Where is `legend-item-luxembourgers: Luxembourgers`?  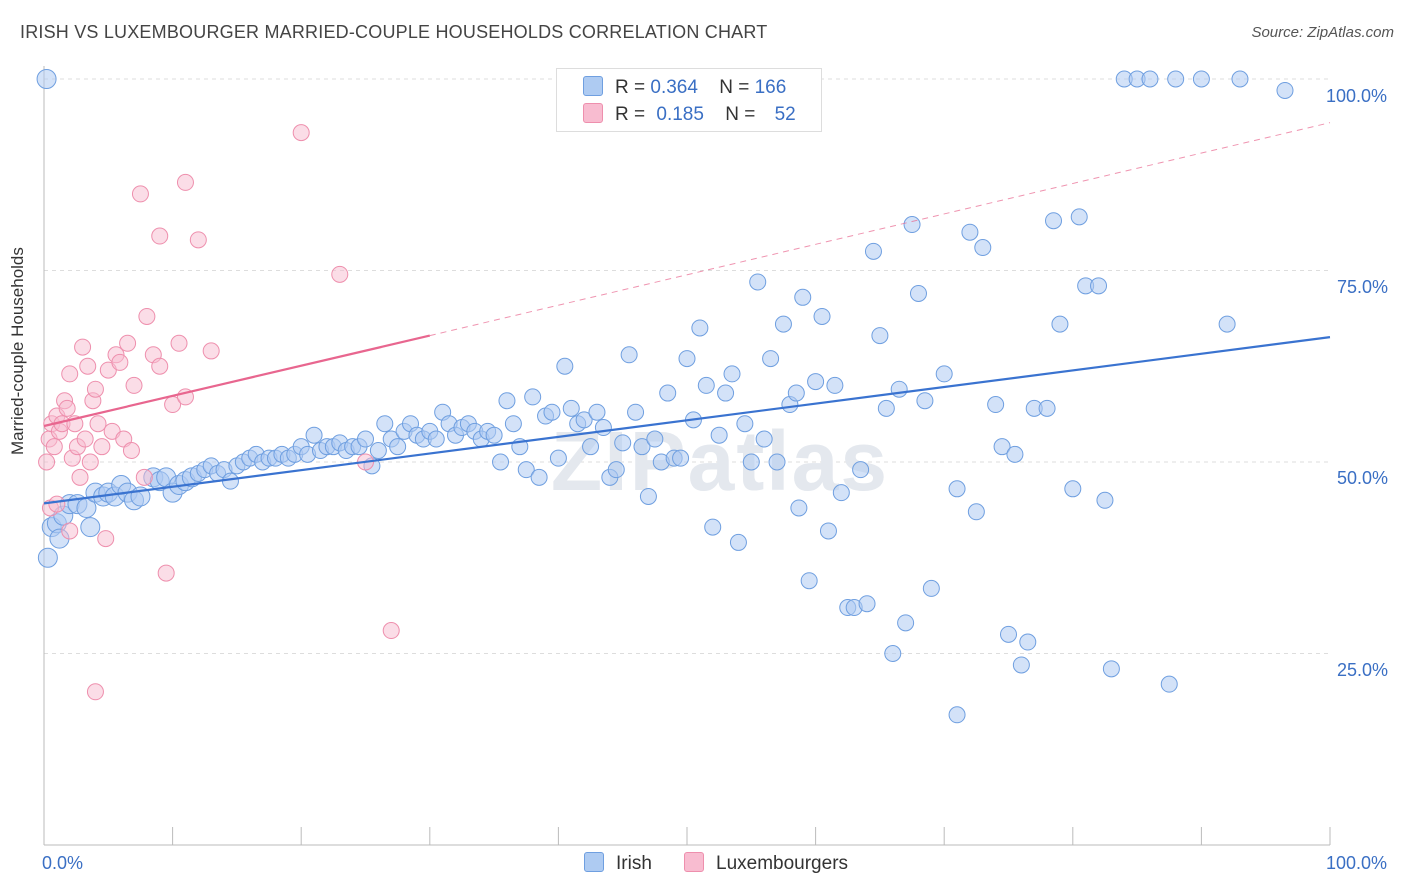 legend-item-luxembourgers: Luxembourgers is located at coordinates (766, 863).